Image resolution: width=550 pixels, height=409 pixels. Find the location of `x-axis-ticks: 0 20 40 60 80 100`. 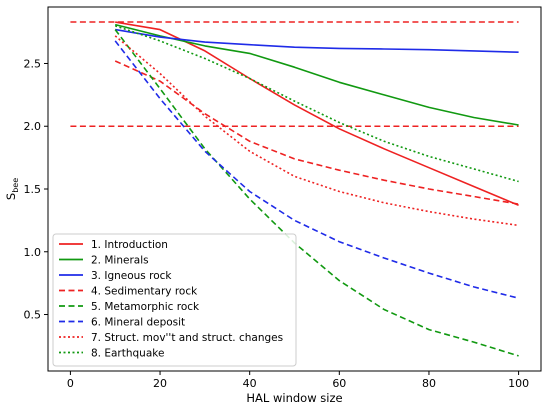

x-axis-ticks: 0 20 40 60 80 100 is located at coordinates (298, 380).